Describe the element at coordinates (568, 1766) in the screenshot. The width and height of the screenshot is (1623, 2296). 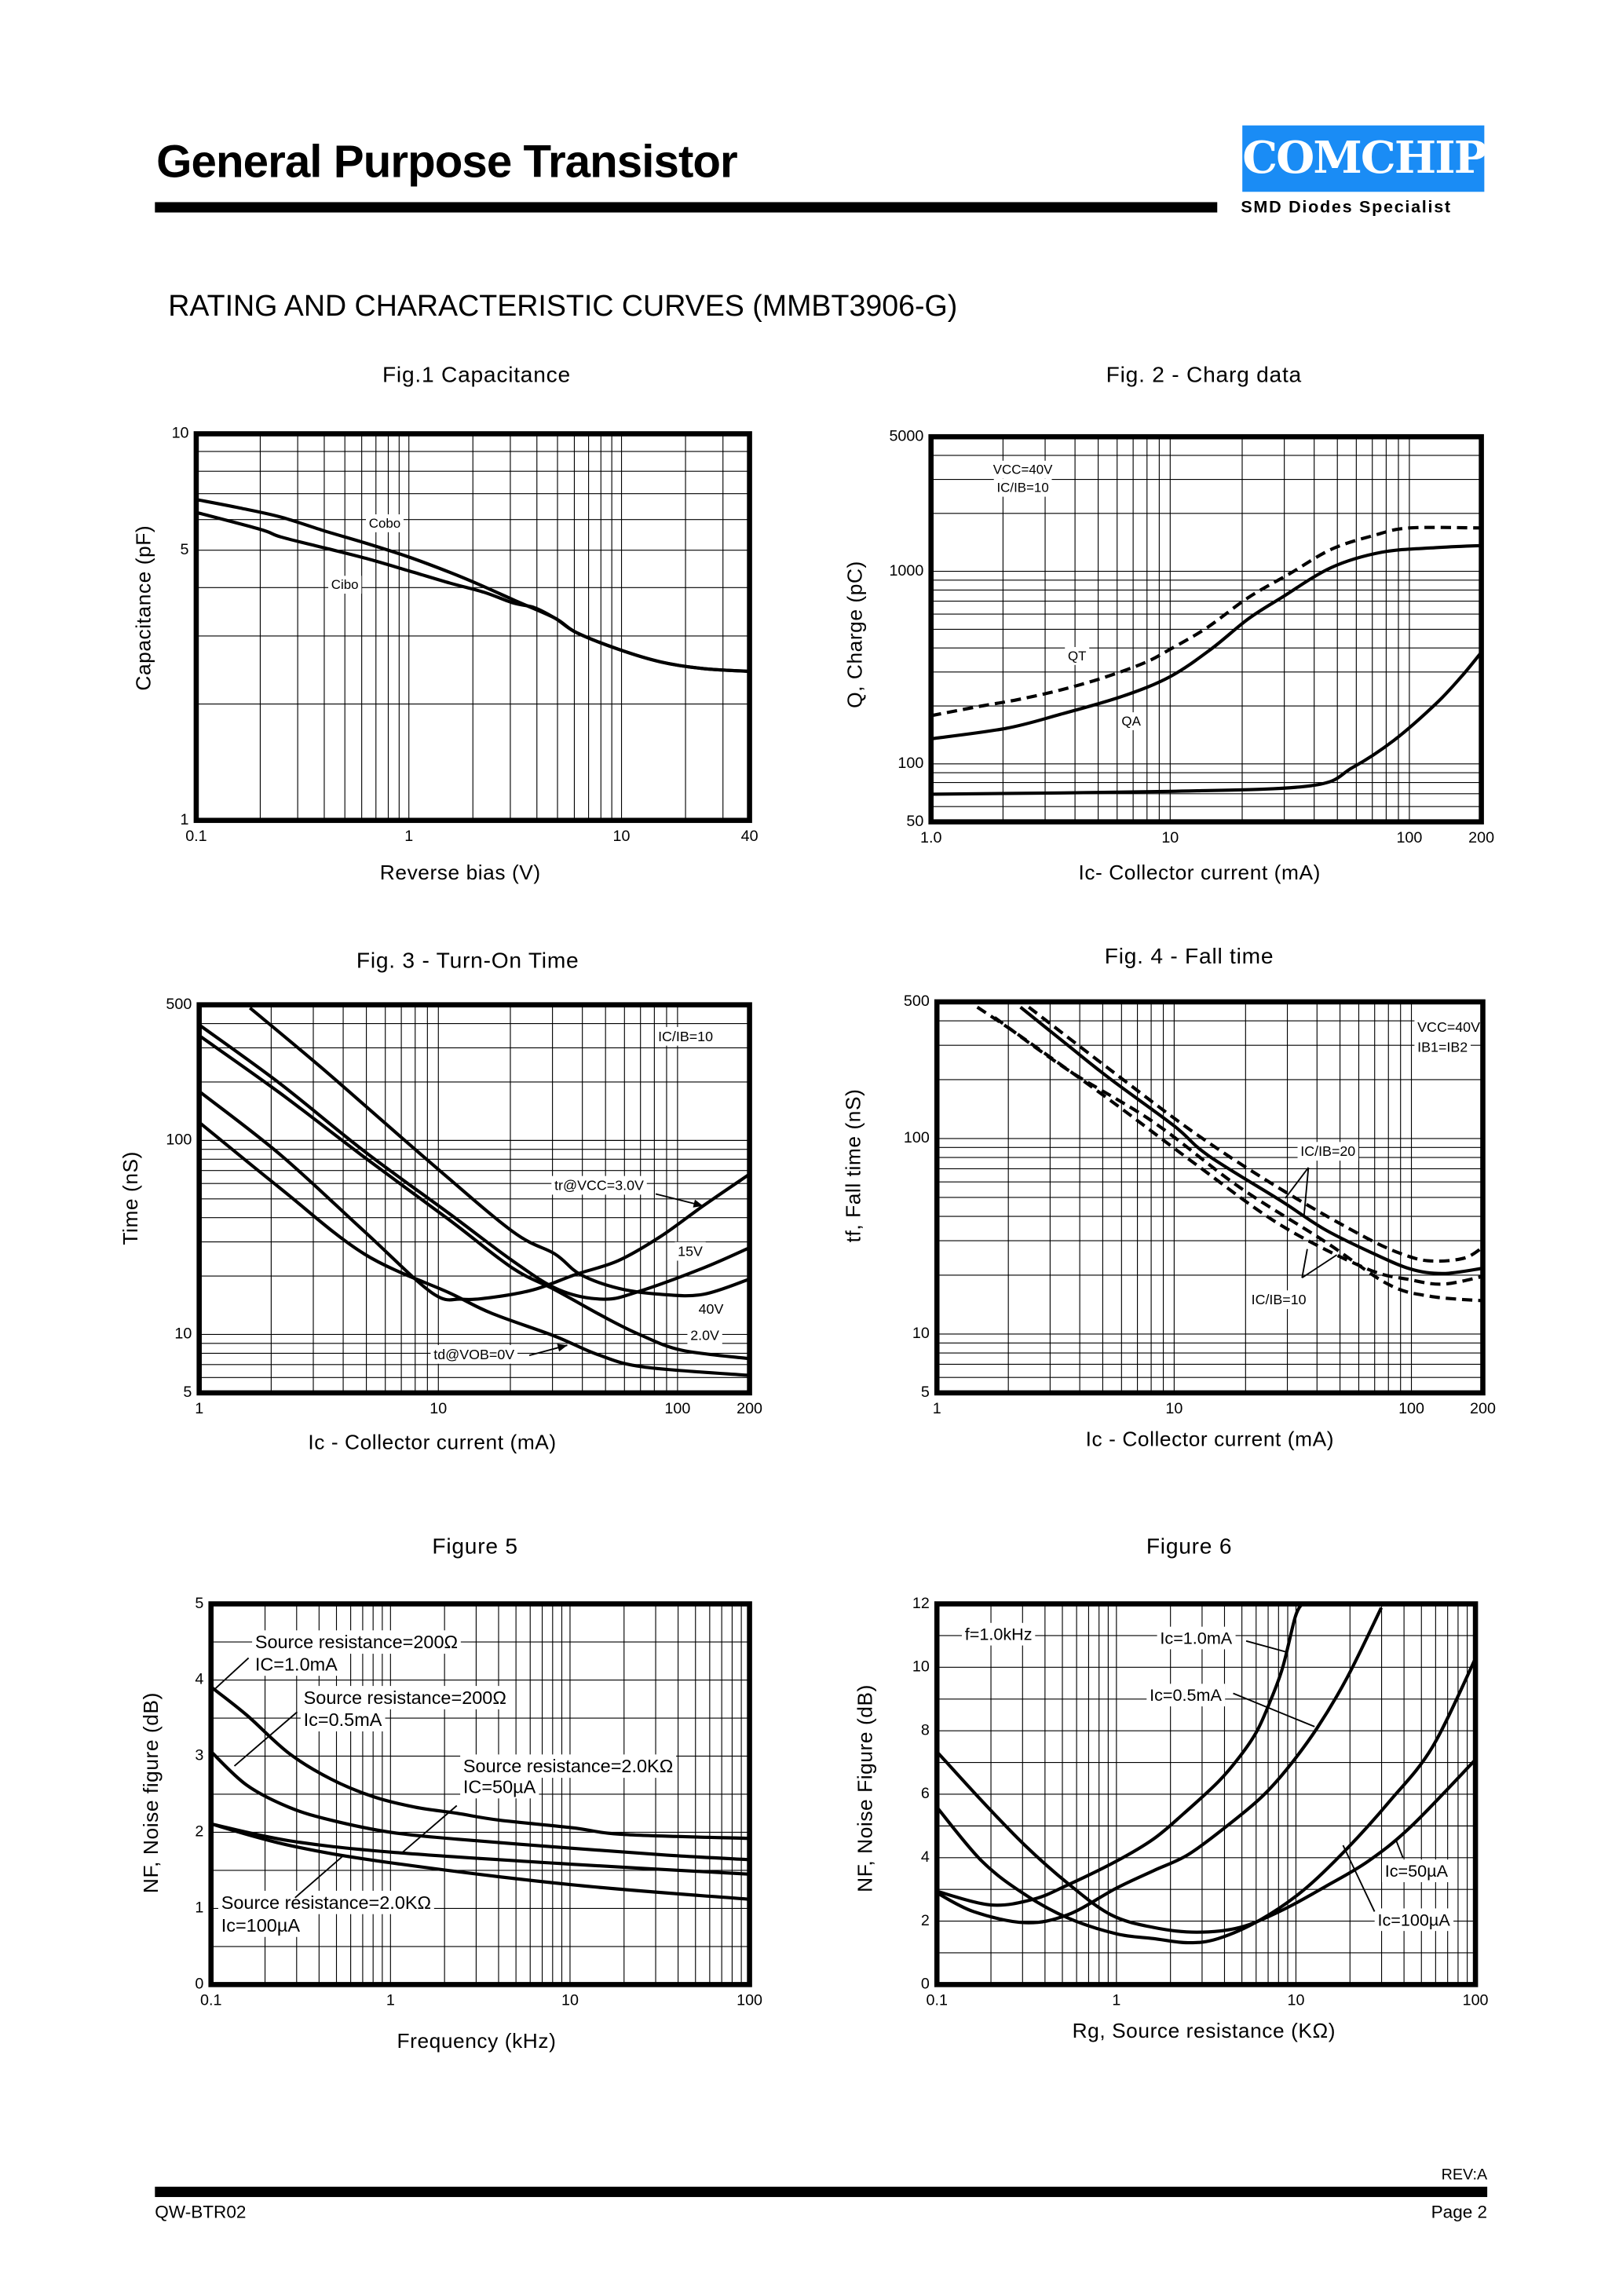
I see `annotation-label: Source resistance=2.0KΩ` at that location.